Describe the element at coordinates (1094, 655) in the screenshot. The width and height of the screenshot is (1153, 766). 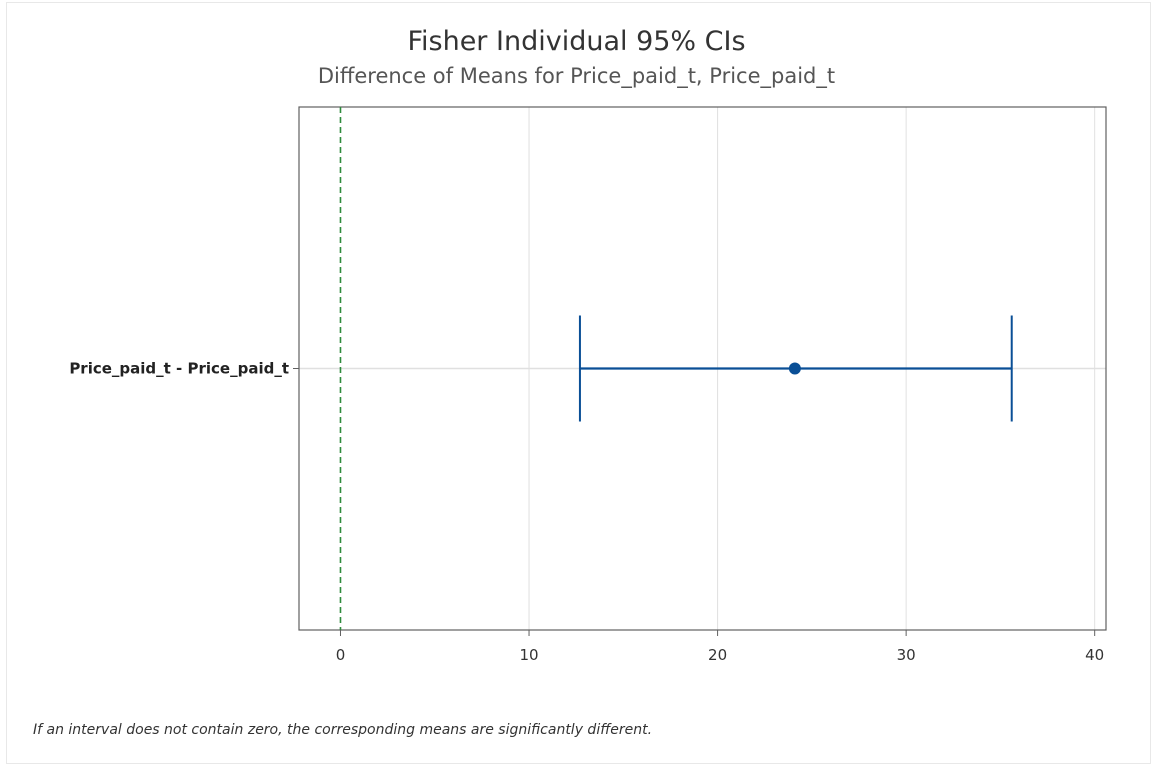
I see `x-tick-label: 40` at that location.